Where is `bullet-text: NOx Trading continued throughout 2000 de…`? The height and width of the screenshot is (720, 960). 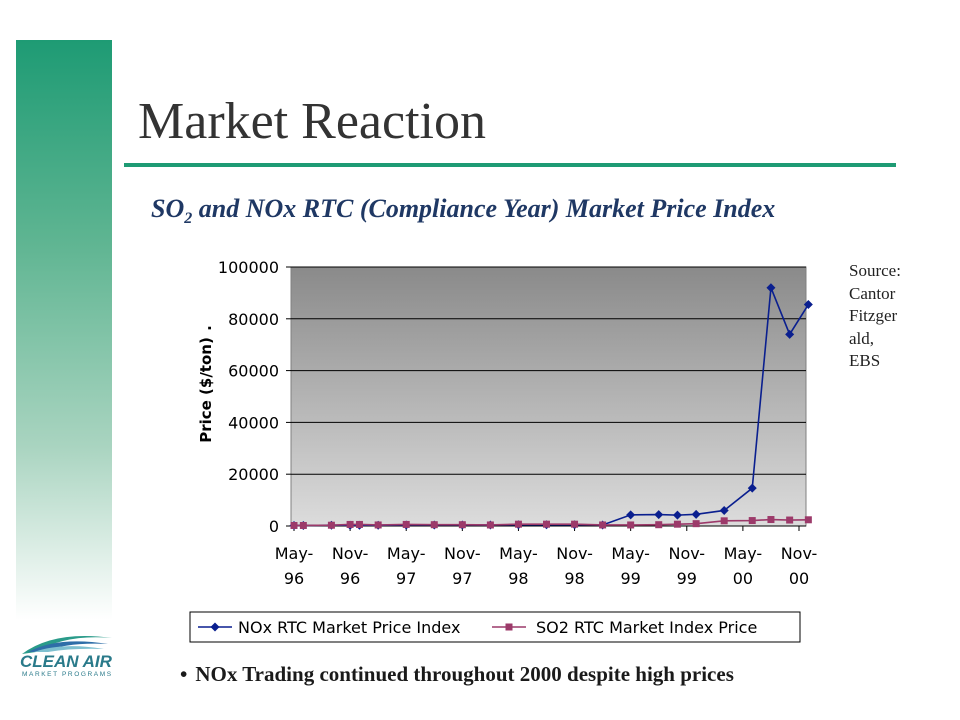 bullet-text: NOx Trading continued throughout 2000 de… is located at coordinates (464, 674).